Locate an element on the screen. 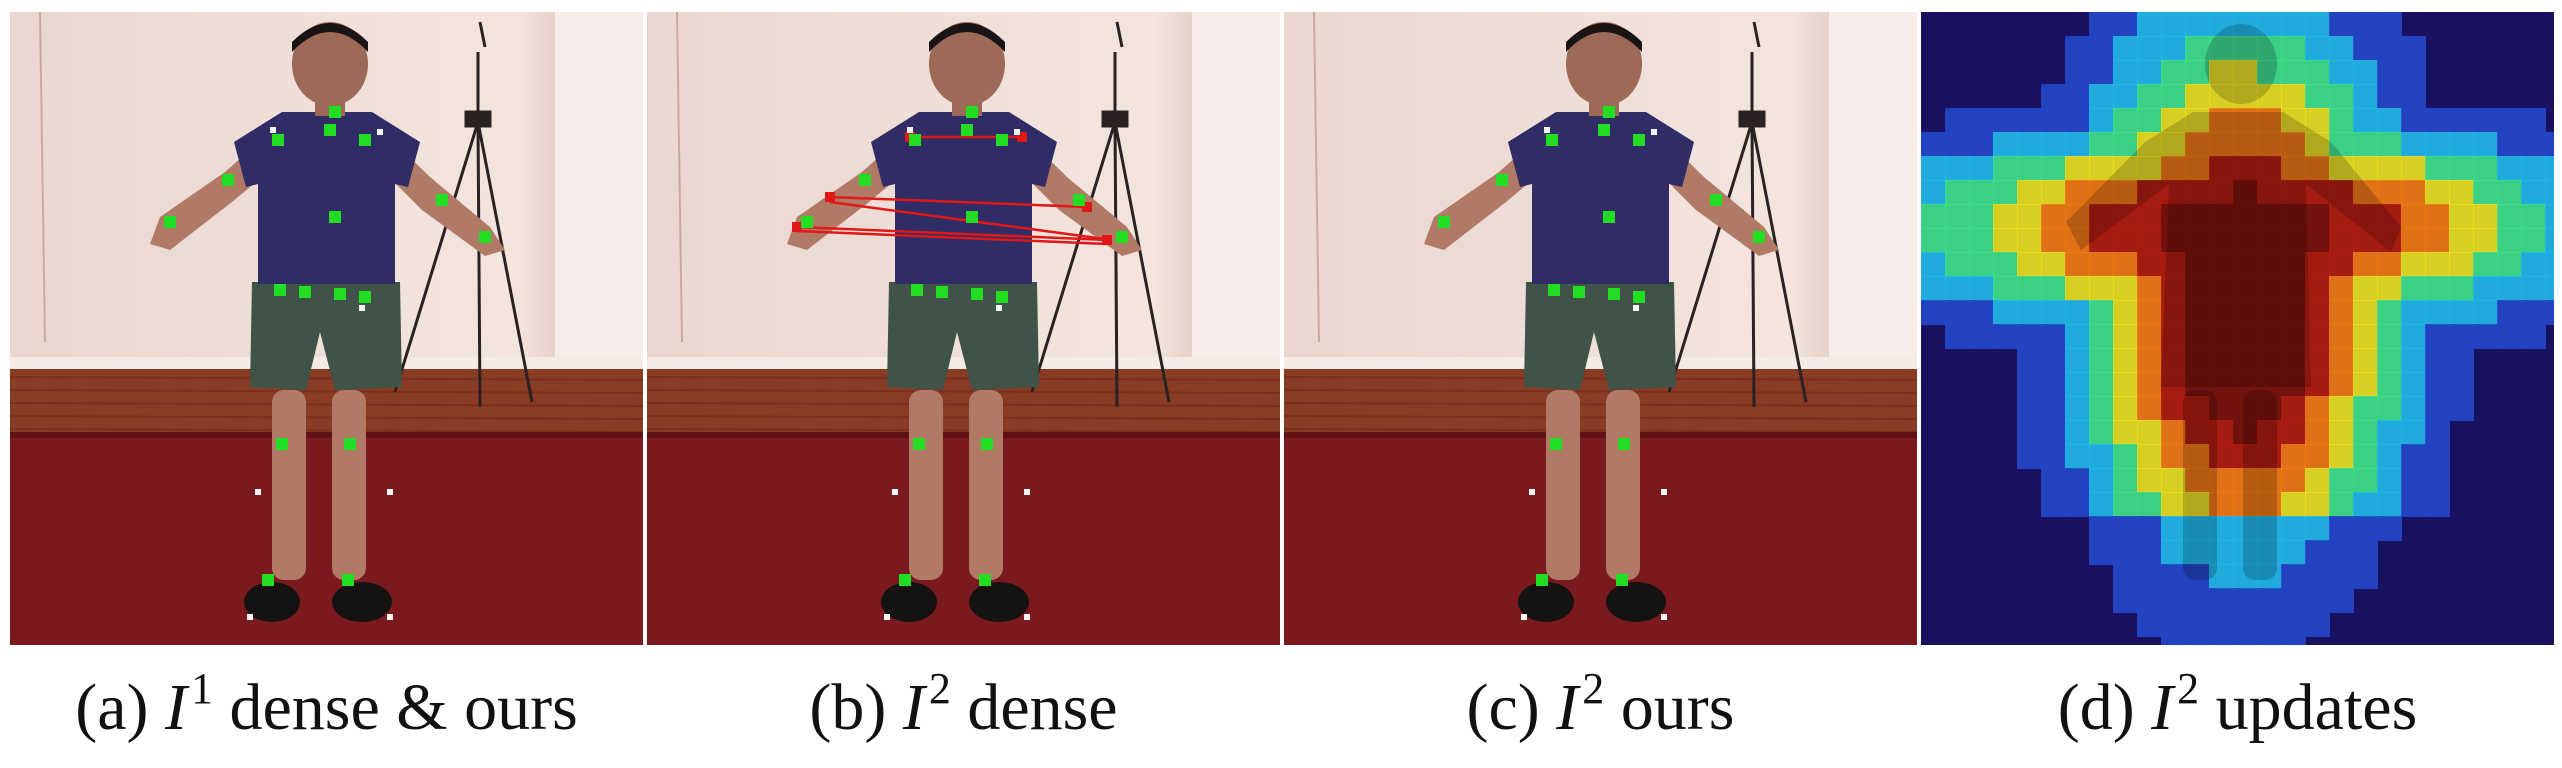  person is located at coordinates (1601, 322).